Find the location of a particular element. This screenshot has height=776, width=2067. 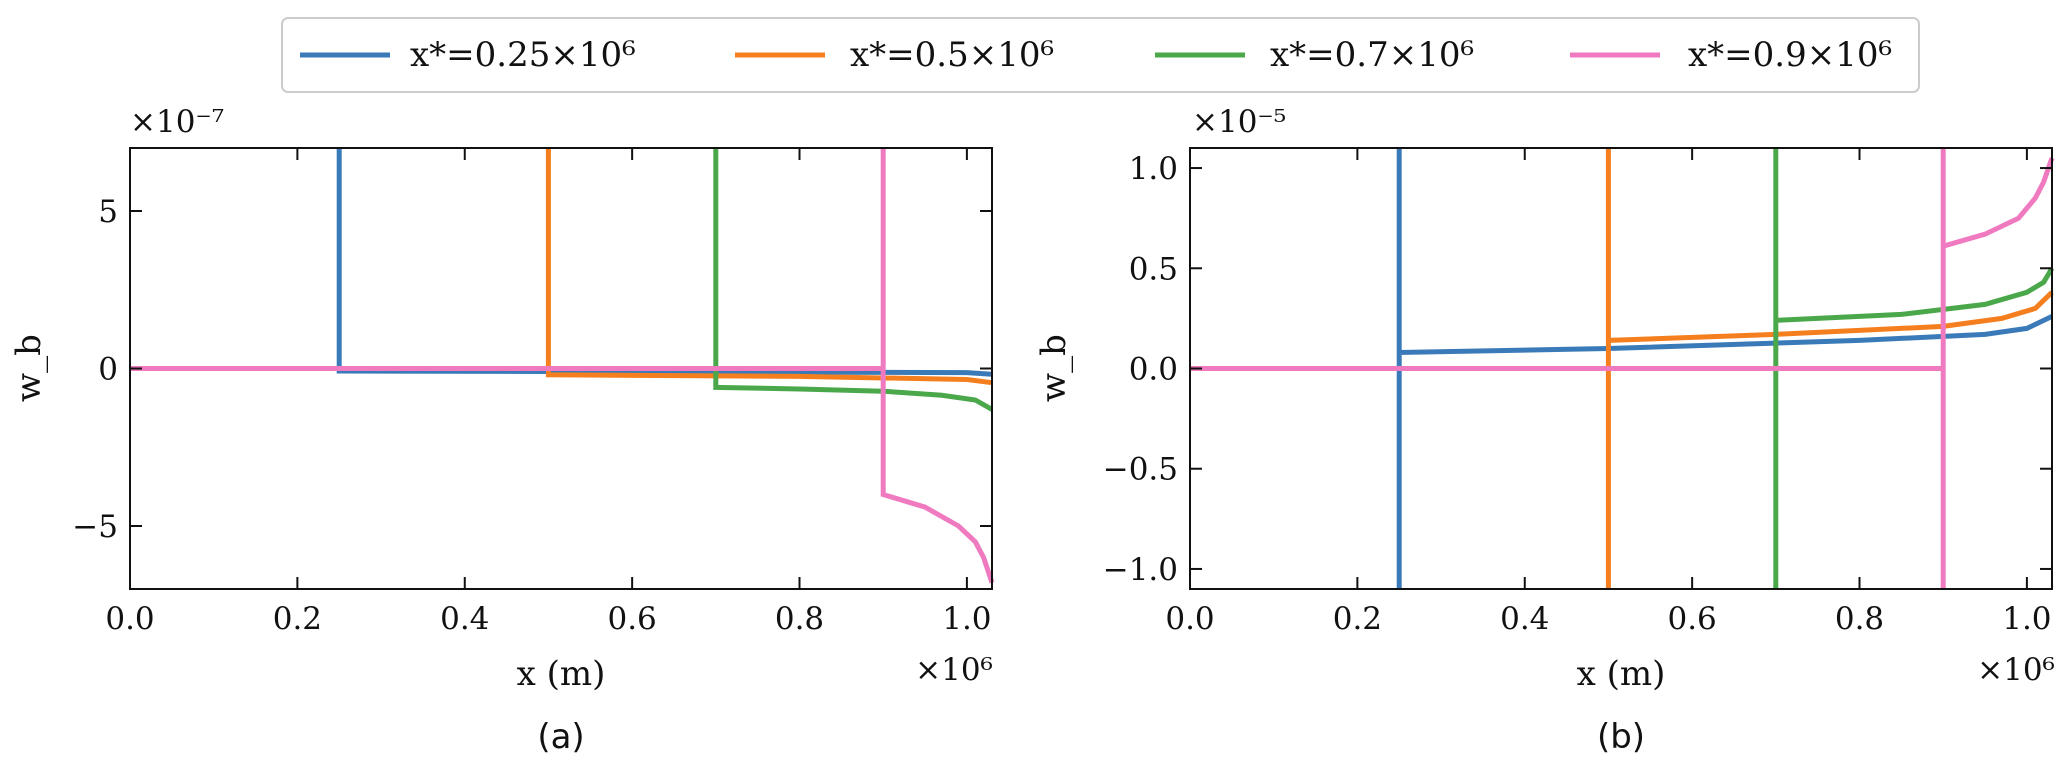

y-tick-label: 5 is located at coordinates (108, 212).